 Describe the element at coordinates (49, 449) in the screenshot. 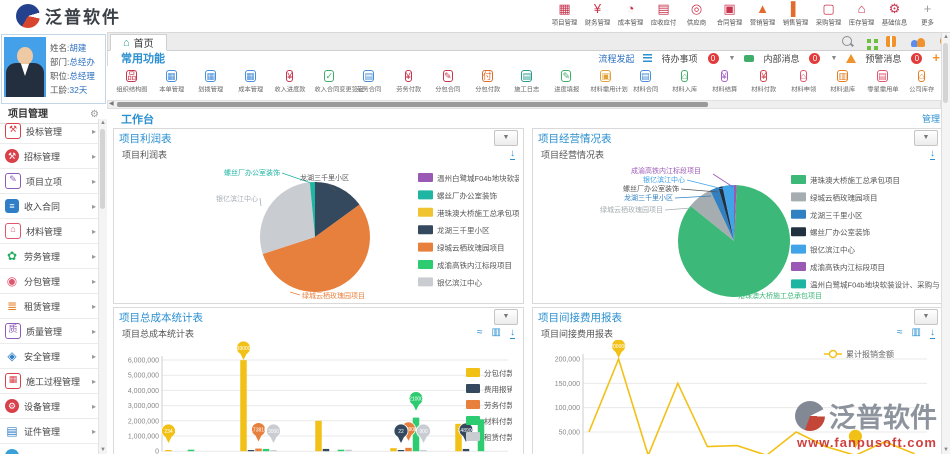

I see `sidebar-item` at that location.